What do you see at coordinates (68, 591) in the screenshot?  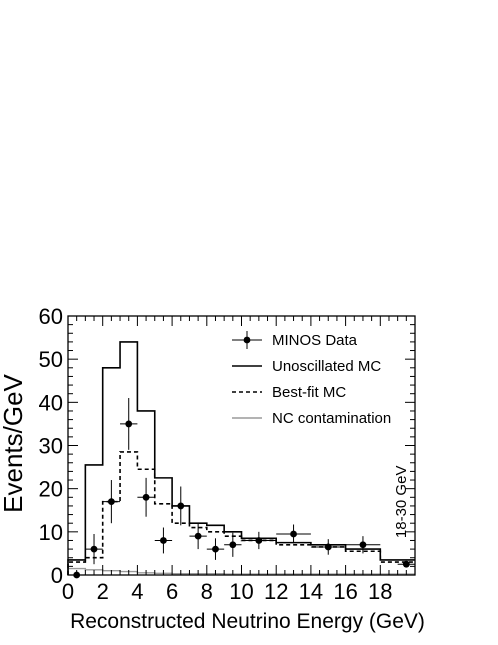 I see `x-tick-label: 0` at bounding box center [68, 591].